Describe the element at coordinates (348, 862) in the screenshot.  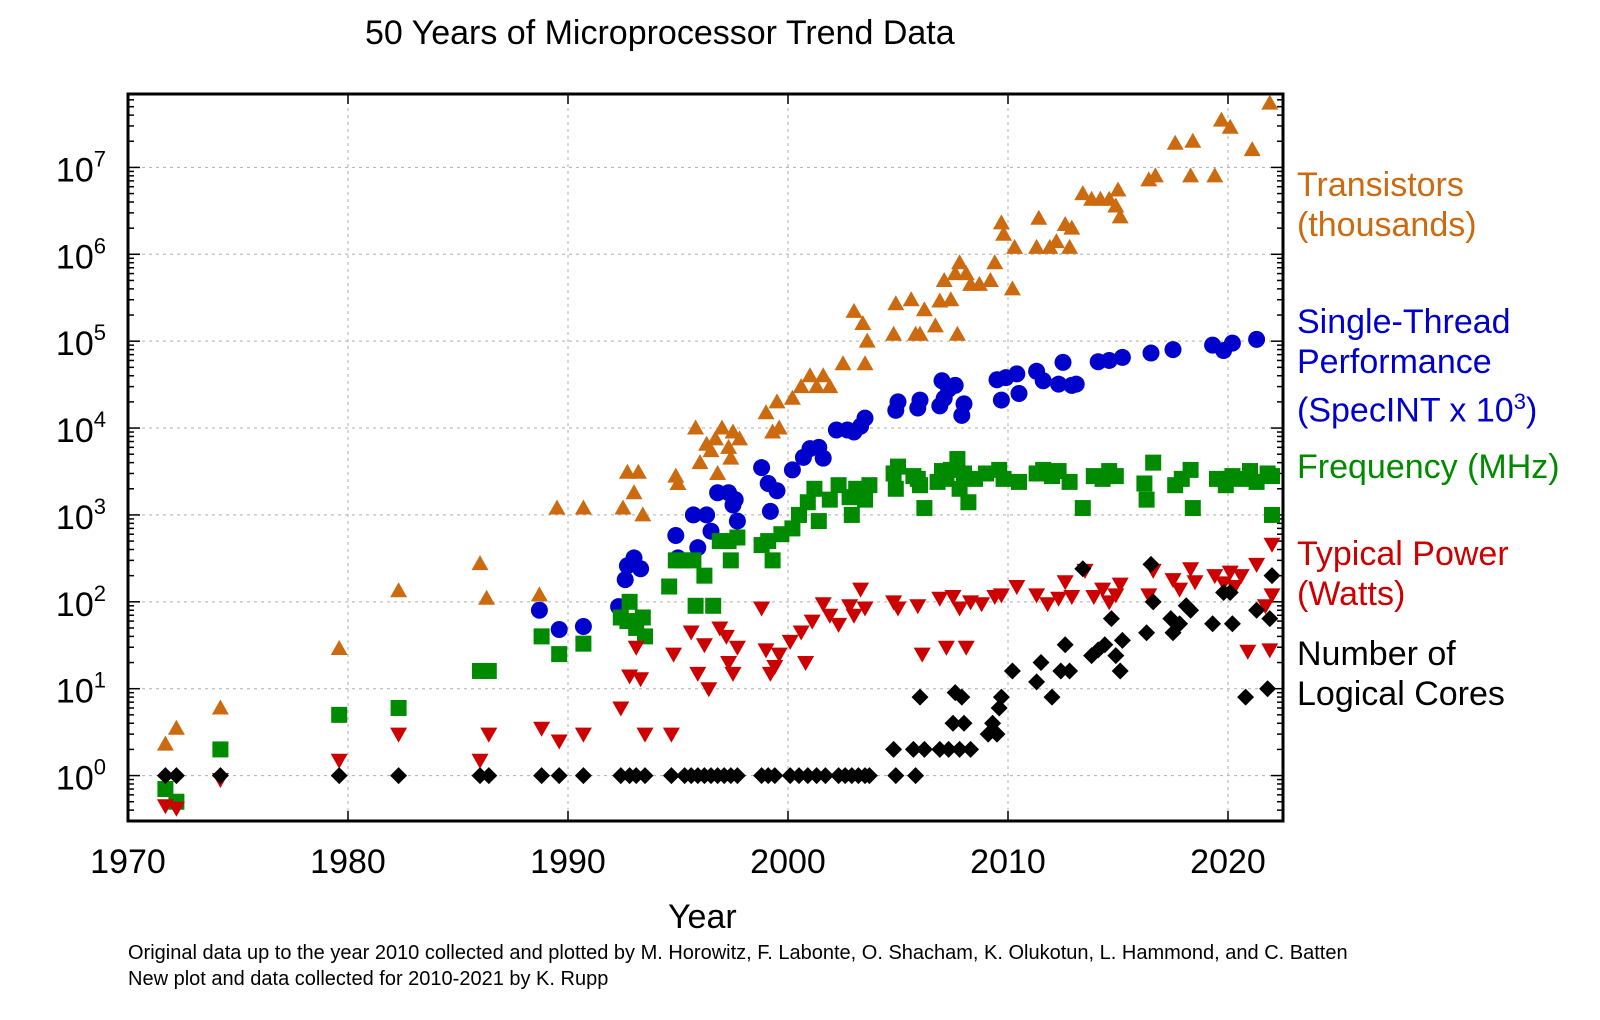
I see `x-tick-label: 1980` at that location.